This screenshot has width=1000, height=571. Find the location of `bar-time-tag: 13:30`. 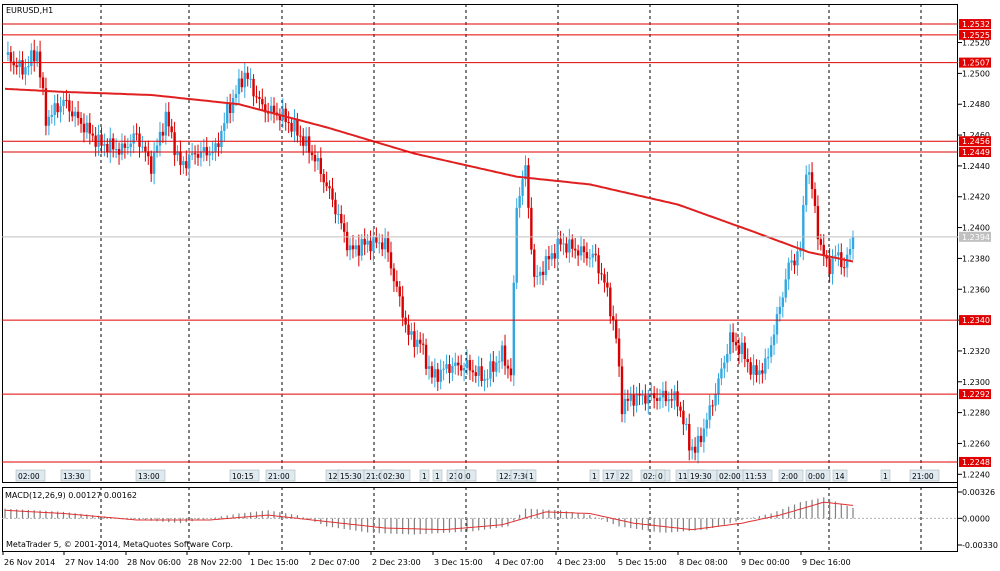

bar-time-tag: 13:30 is located at coordinates (74, 476).